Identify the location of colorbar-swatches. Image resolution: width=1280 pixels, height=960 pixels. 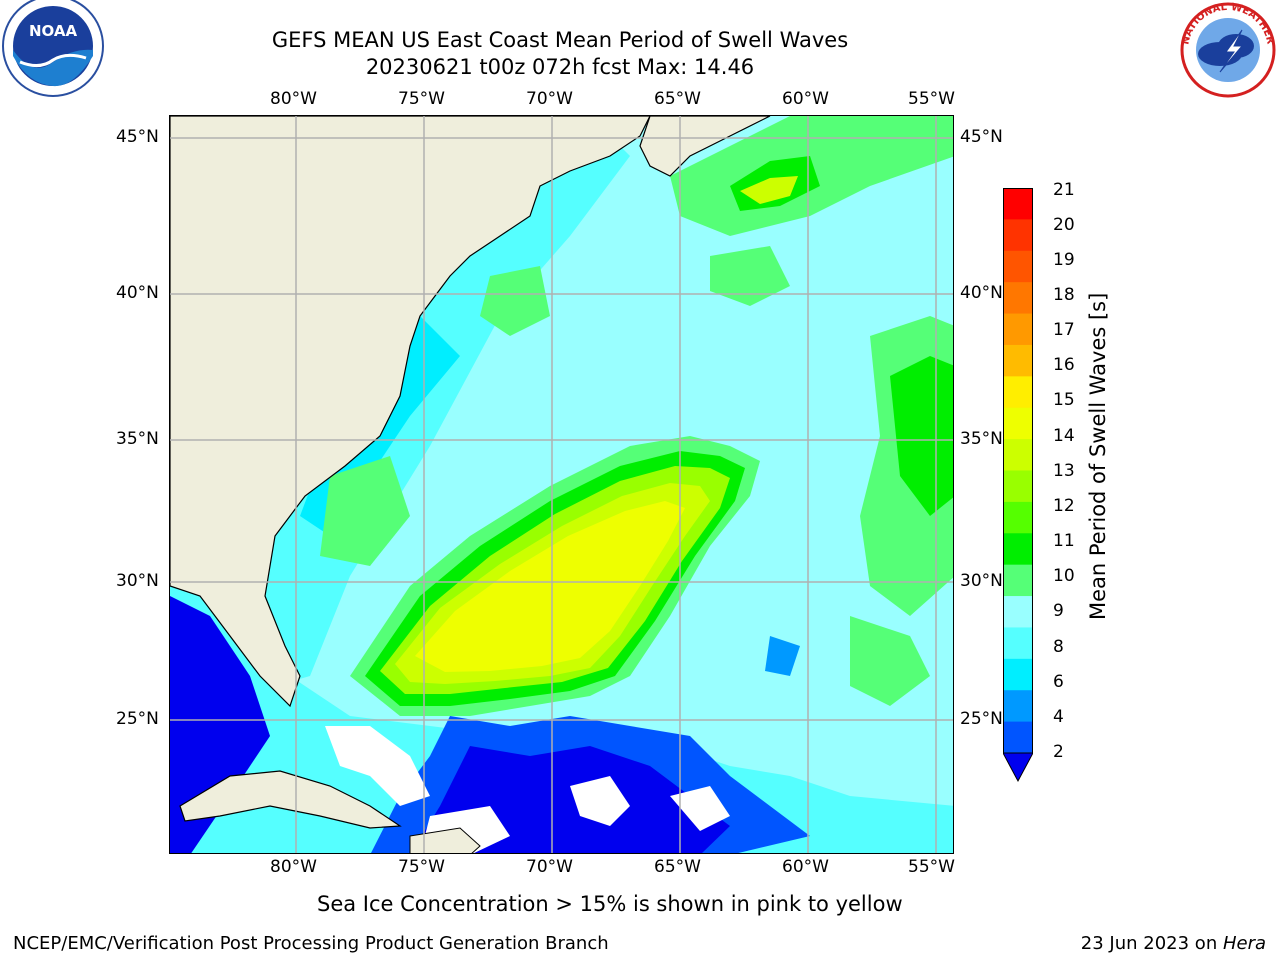
(1018, 485).